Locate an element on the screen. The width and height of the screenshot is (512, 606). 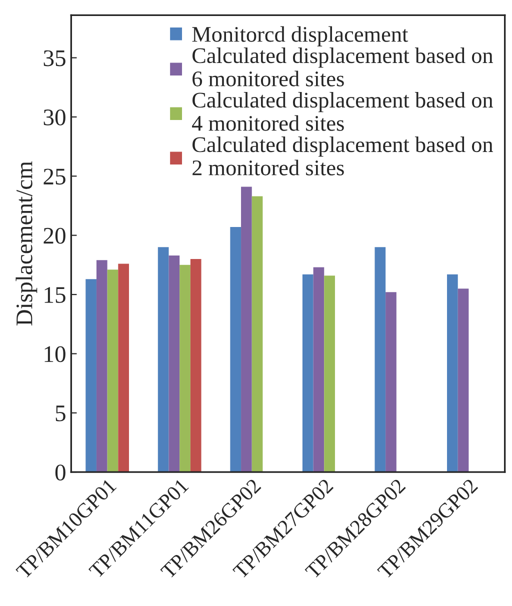
y-tick-label: 0 is located at coordinates (60, 472).